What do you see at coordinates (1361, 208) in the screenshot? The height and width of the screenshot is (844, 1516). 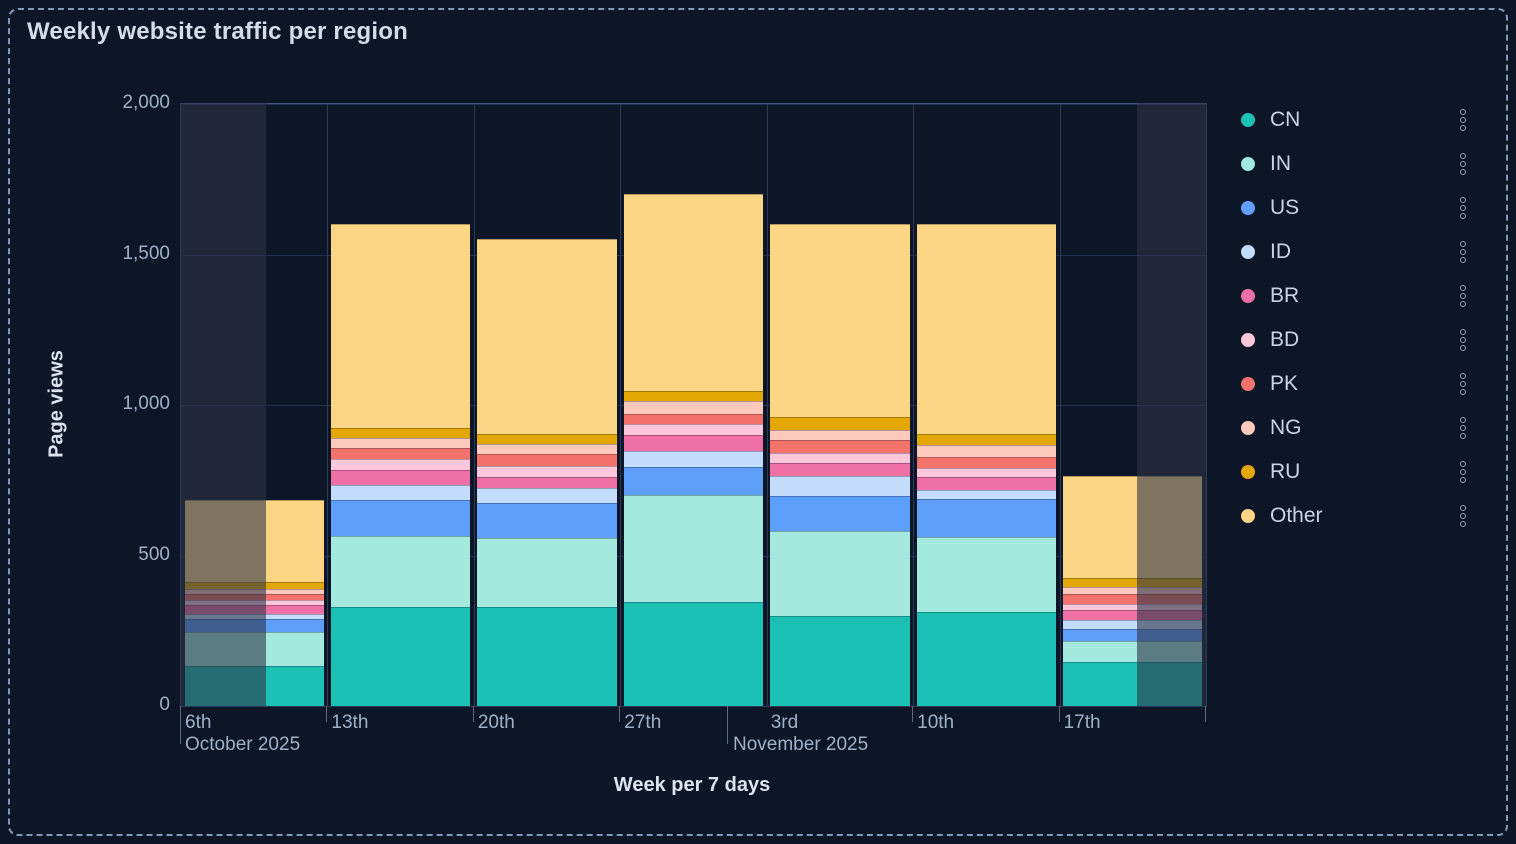 I see `legend-item-US: US` at bounding box center [1361, 208].